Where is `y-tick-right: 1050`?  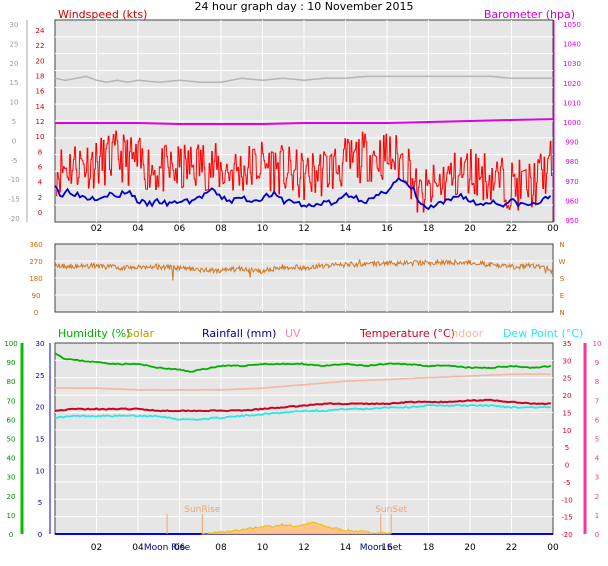
y-tick-right: 1050 is located at coordinates (572, 25).